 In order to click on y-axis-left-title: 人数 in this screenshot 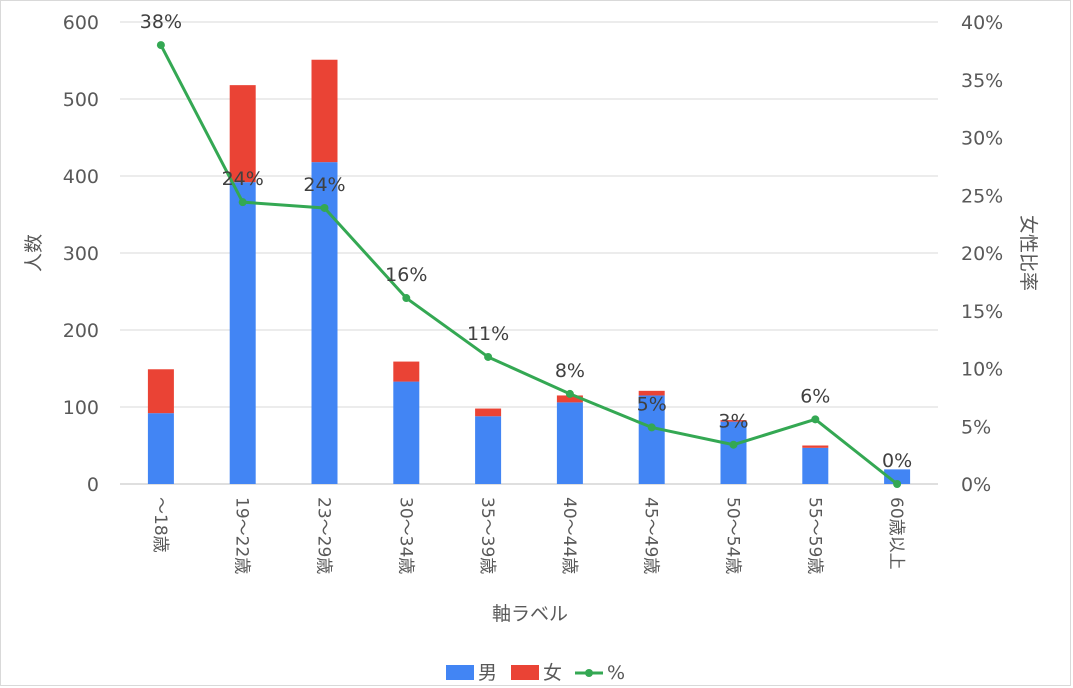, I will do `click(34, 253)`.